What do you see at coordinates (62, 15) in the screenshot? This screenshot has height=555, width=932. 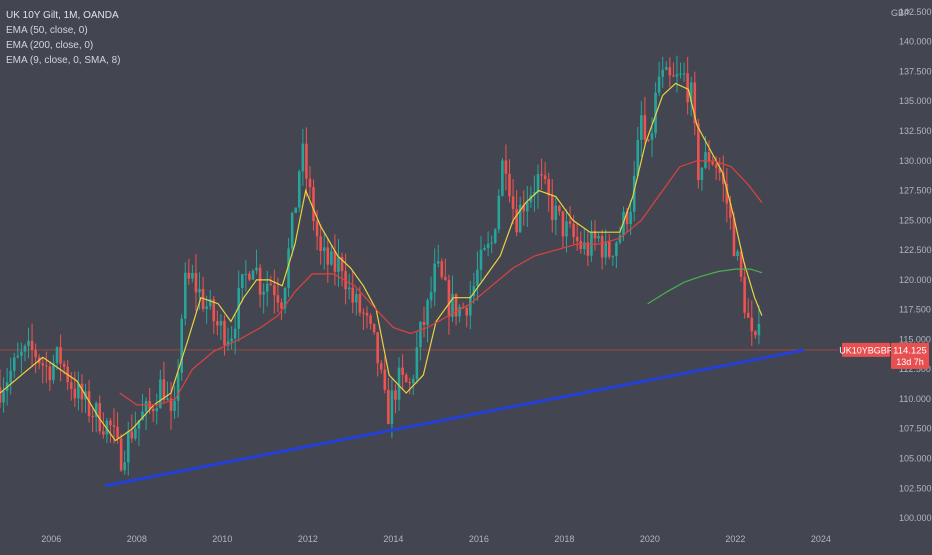 I see `chart-title: UK 10Y Gilt, 1M, OANDA` at bounding box center [62, 15].